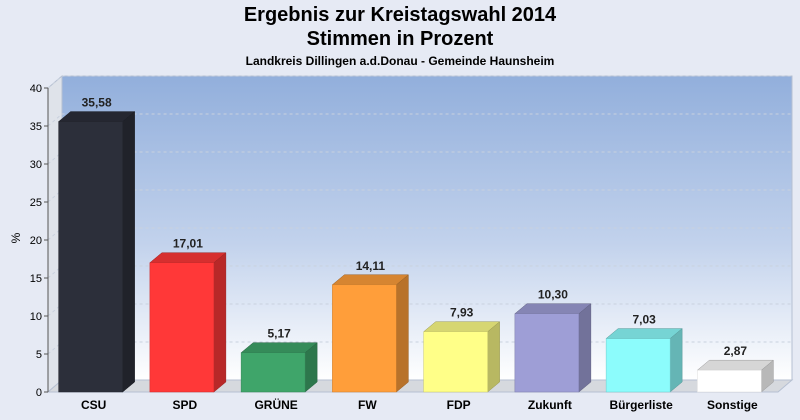 The width and height of the screenshot is (800, 420). What do you see at coordinates (36, 165) in the screenshot?
I see `y-tick-label: 30` at bounding box center [36, 165].